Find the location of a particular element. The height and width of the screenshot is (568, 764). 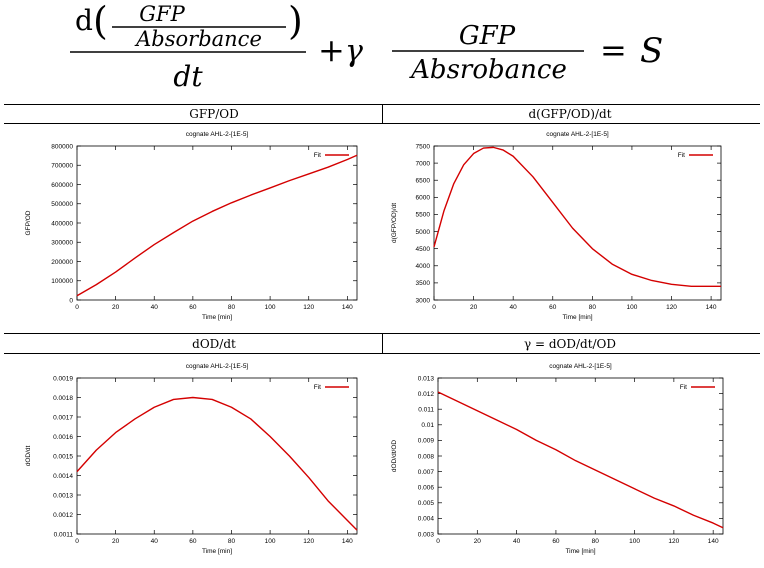

rule-middle-under is located at coordinates (382, 353).